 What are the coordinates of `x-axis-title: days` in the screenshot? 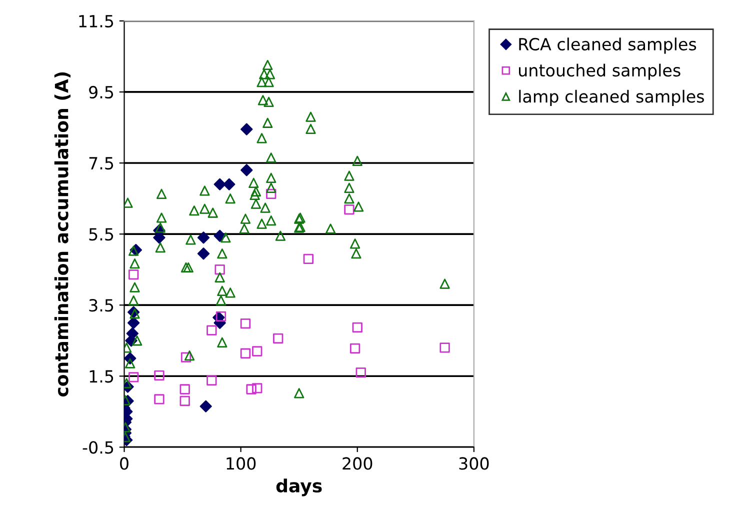 It's located at (299, 487).